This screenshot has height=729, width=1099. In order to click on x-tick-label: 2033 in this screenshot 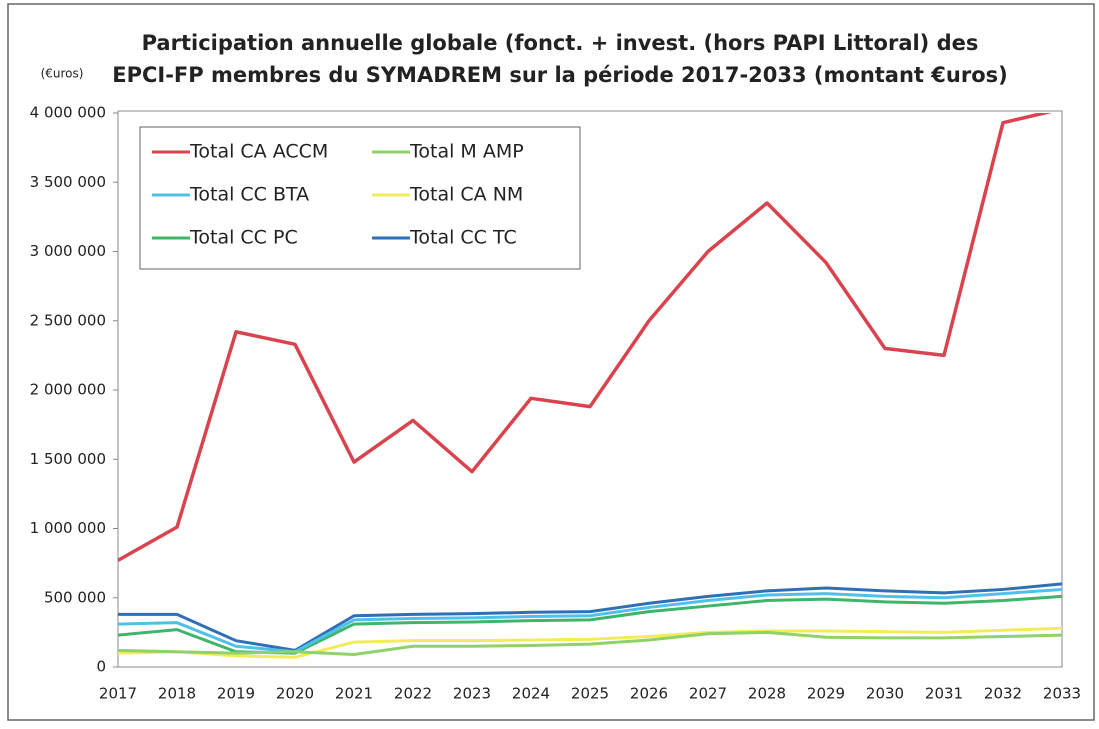, I will do `click(1062, 694)`.